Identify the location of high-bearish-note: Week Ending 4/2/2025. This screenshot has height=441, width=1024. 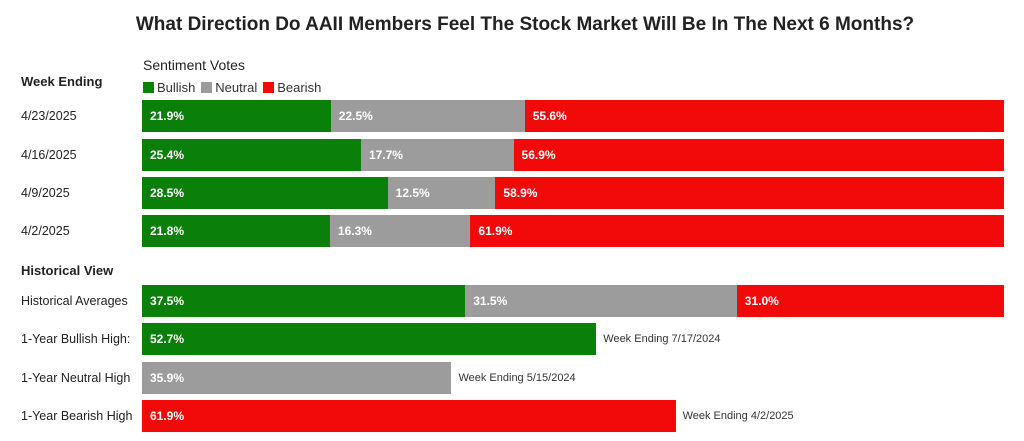
(738, 416).